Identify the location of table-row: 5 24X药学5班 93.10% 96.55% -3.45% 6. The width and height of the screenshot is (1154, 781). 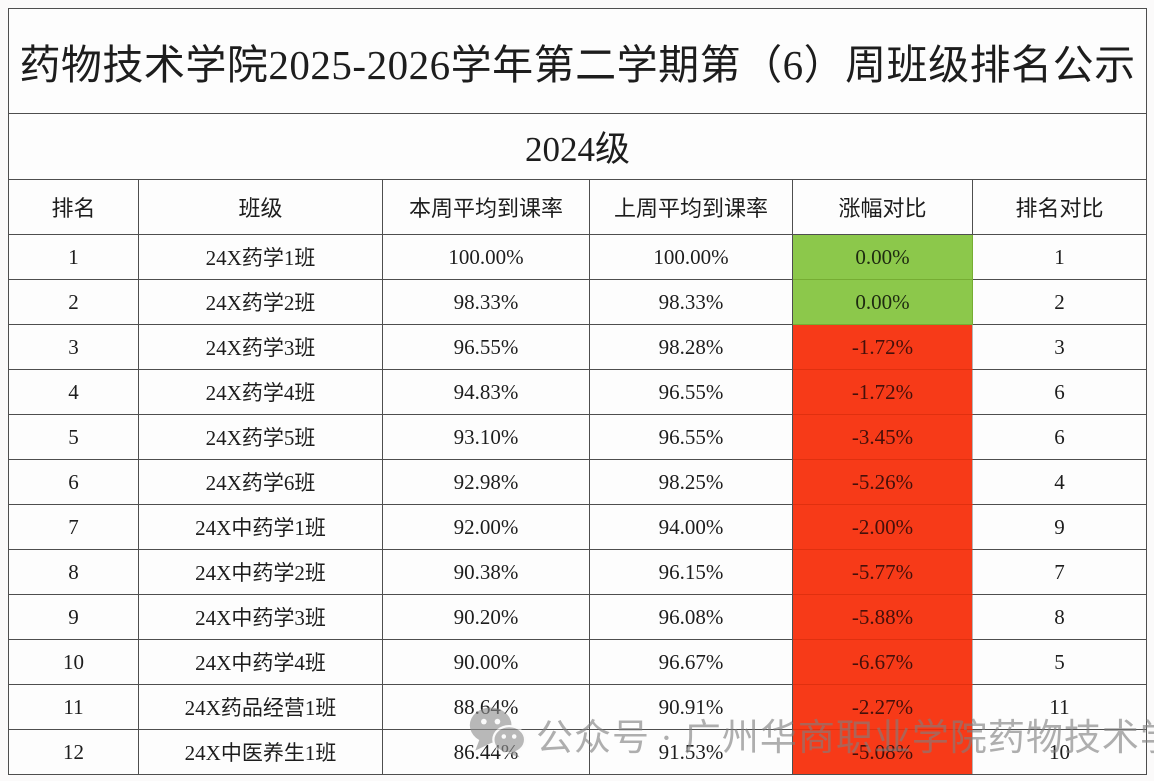
(578, 437).